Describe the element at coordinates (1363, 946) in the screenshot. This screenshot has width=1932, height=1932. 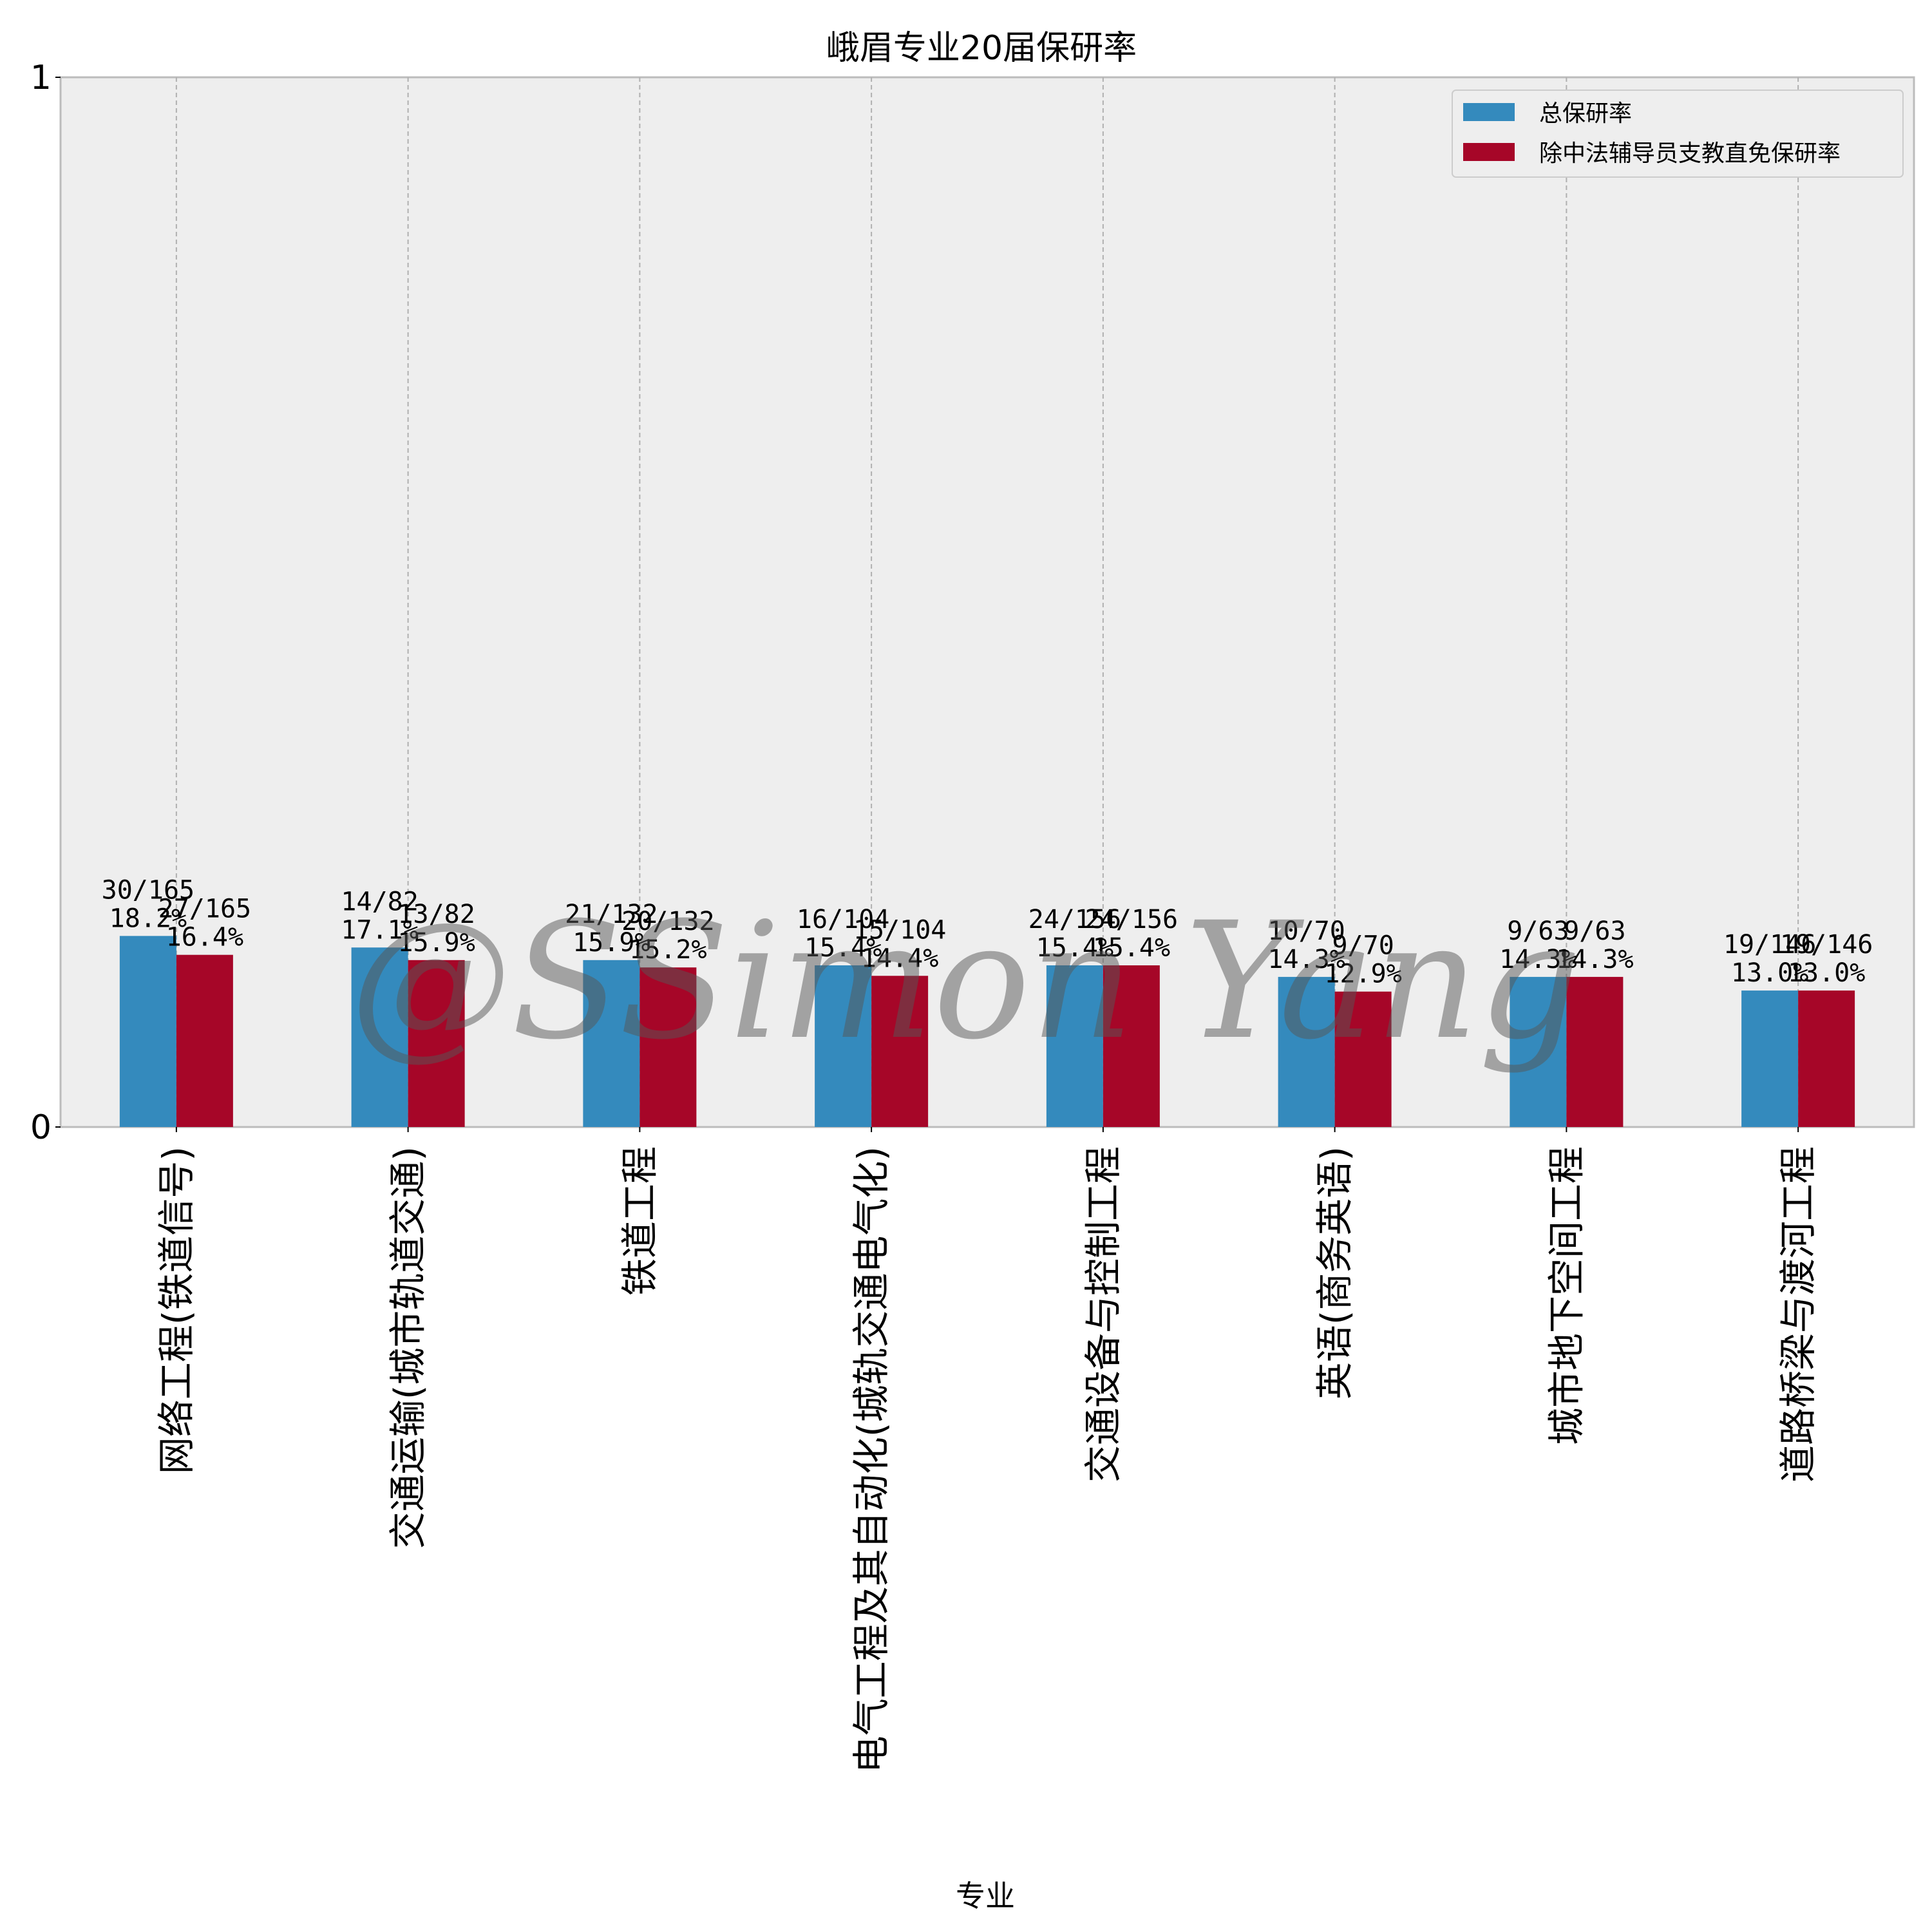
I see `data-label-fraction: 9/70` at that location.